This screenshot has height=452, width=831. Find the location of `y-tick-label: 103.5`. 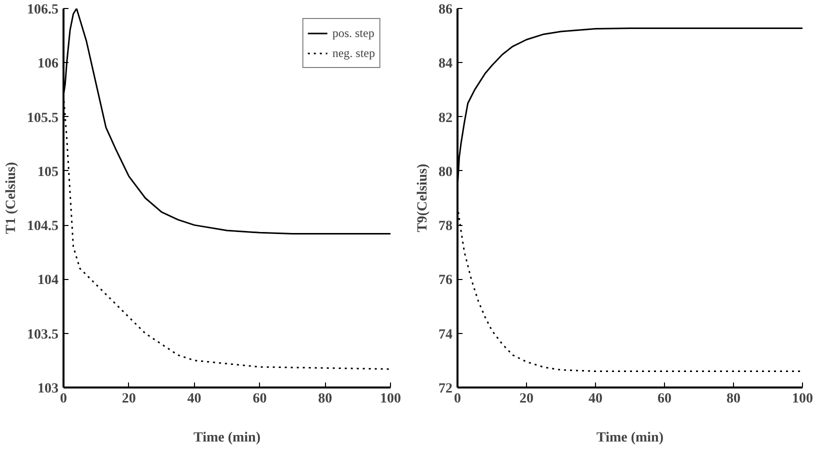

y-tick-label: 103.5 is located at coordinates (42, 334).